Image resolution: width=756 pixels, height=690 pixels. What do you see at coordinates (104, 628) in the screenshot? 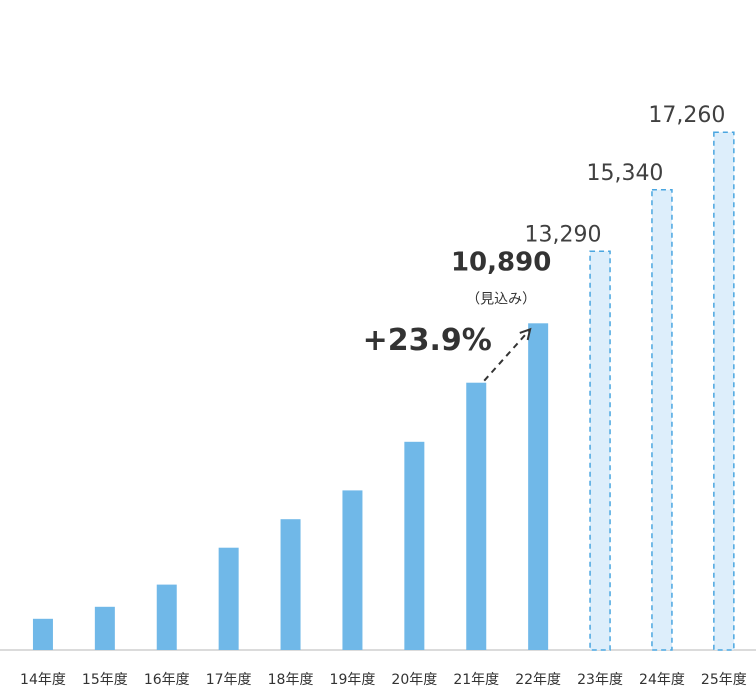
I see `bar-15年度` at bounding box center [104, 628].